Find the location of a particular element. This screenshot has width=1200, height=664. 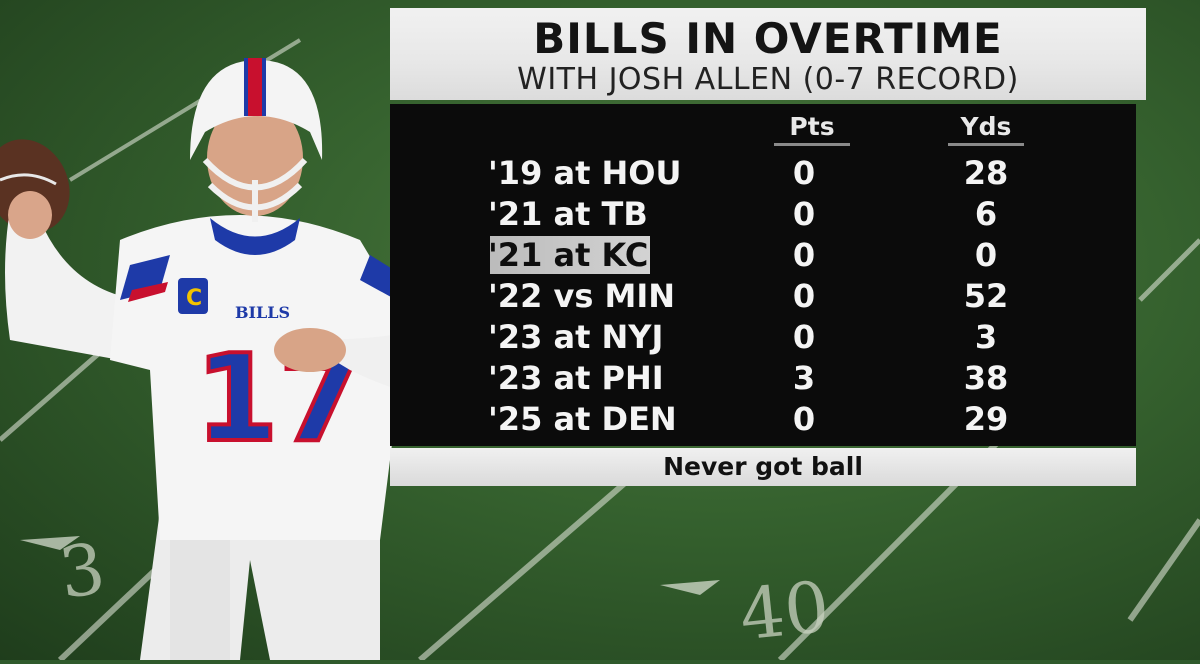

yards-cell: 38 is located at coordinates (986, 378).